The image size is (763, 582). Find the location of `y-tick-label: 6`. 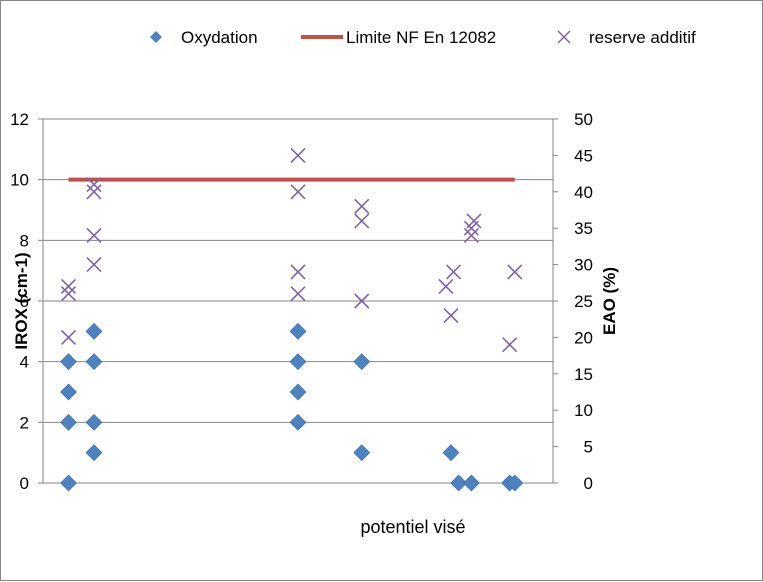

y-tick-label: 6 is located at coordinates (24, 301).